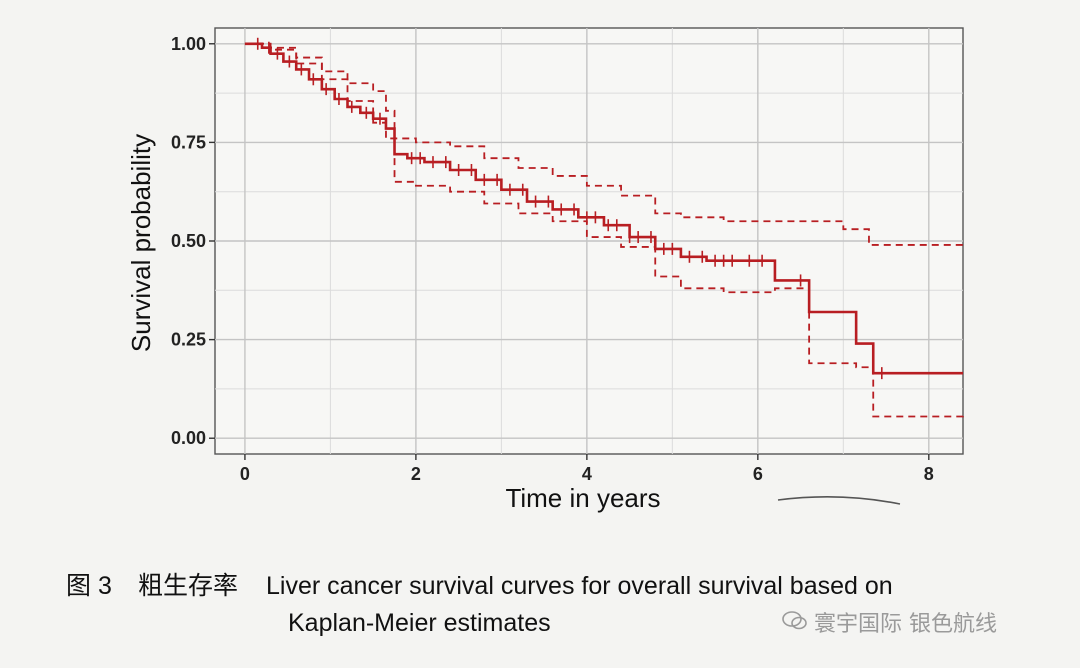 The image size is (1080, 668). Describe the element at coordinates (188, 44) in the screenshot. I see `y-tick-label: 1.00` at that location.